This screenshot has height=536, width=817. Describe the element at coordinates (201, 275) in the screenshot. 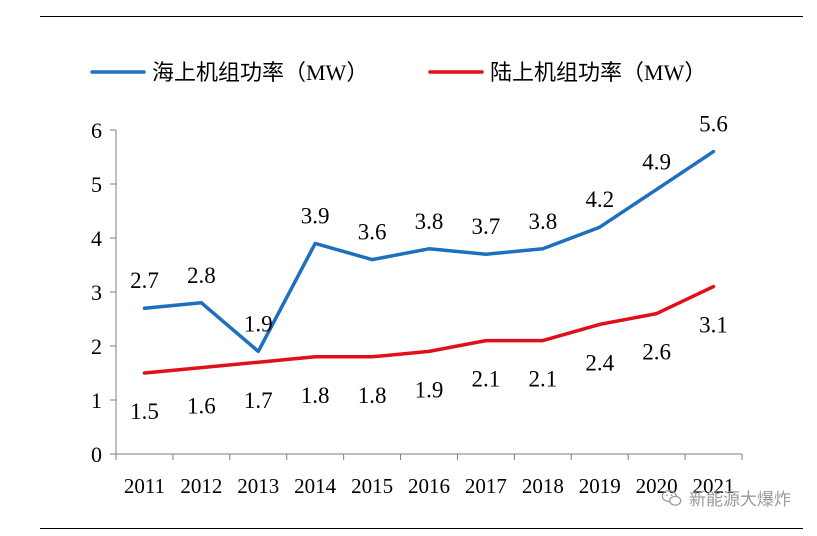

I see `data-label: 2.8` at that location.